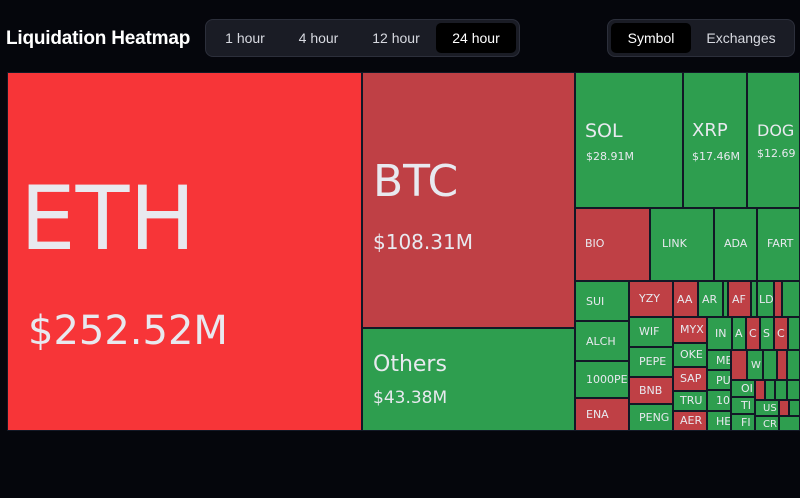 The width and height of the screenshot is (800, 498). I want to click on heatmap-tile-w: W, so click(755, 365).